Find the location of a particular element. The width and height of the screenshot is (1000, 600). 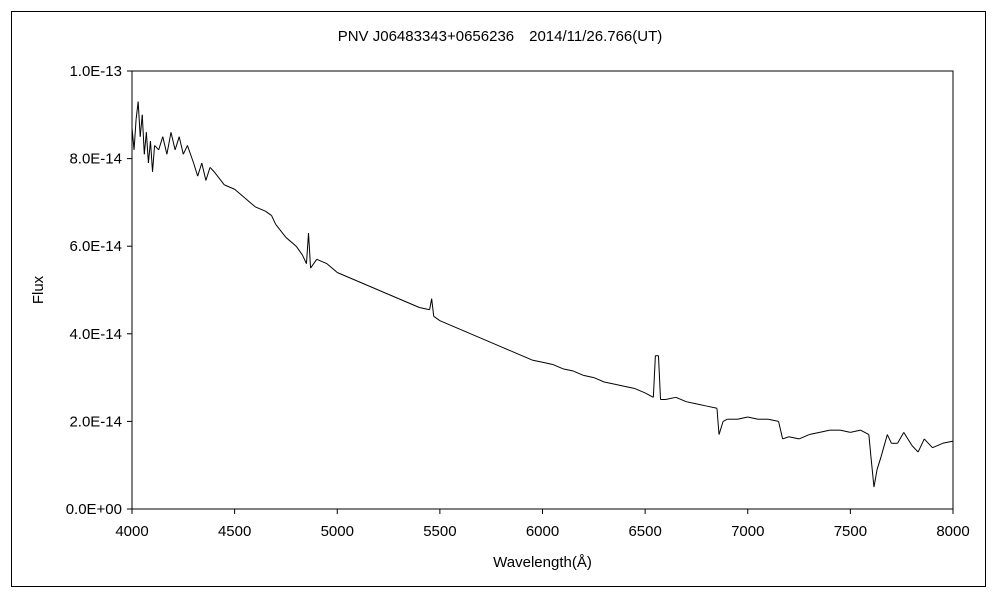

y-tick-label: 0.0E+00 is located at coordinates (94, 509).